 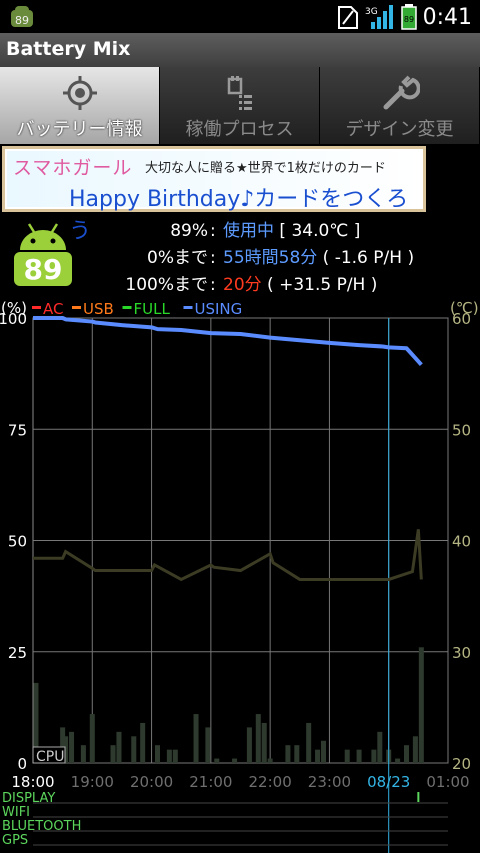 What do you see at coordinates (379, 17) in the screenshot?
I see `signal-strength-icon: 3G` at bounding box center [379, 17].